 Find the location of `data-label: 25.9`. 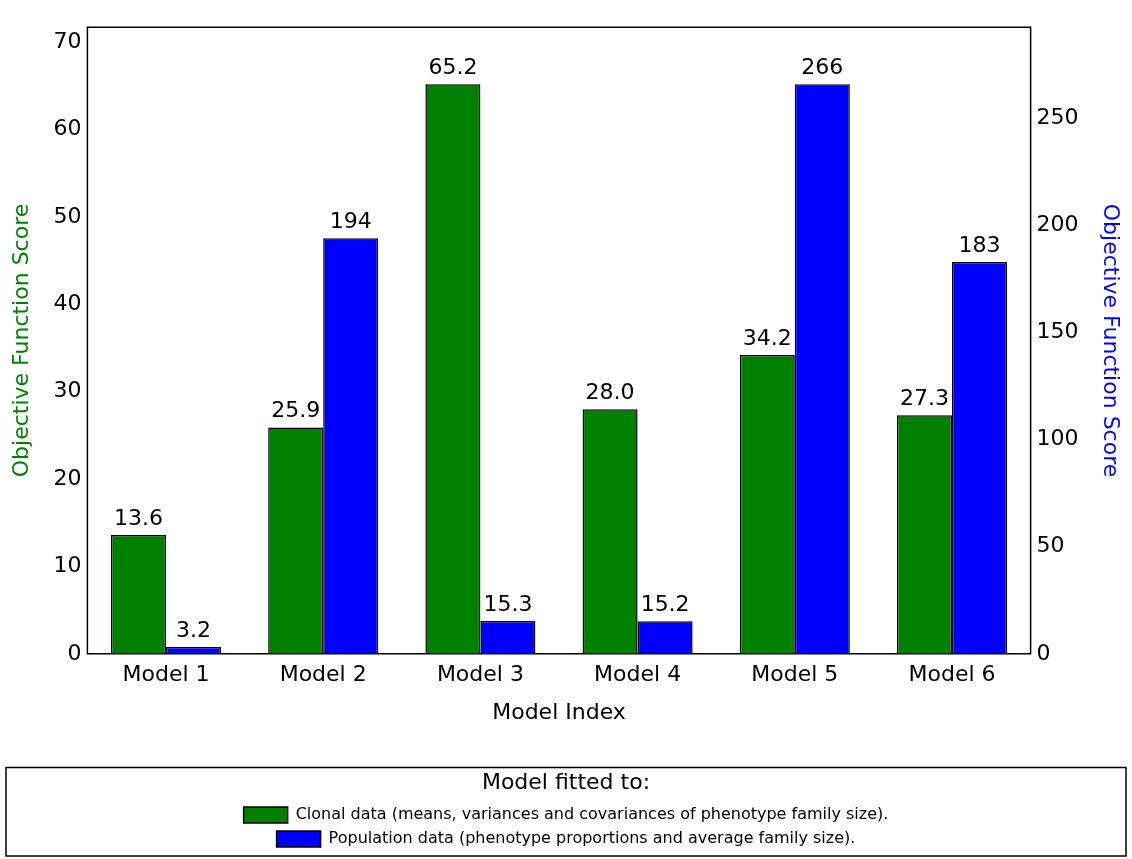

data-label: 25.9 is located at coordinates (296, 410).